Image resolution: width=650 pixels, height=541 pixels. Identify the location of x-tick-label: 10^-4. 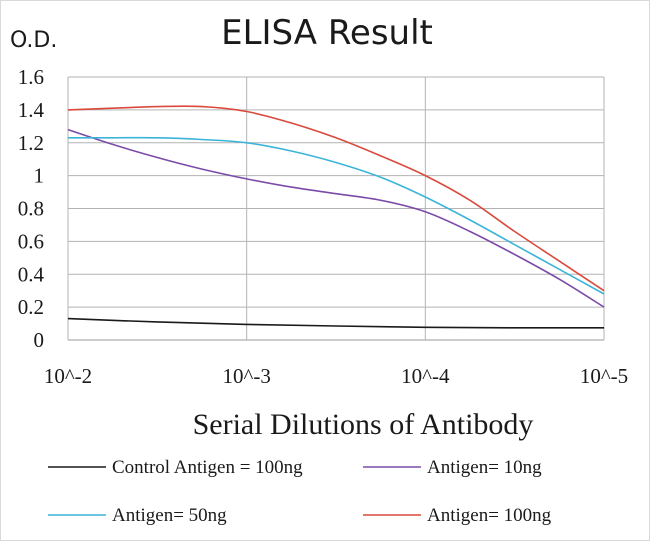
(425, 376).